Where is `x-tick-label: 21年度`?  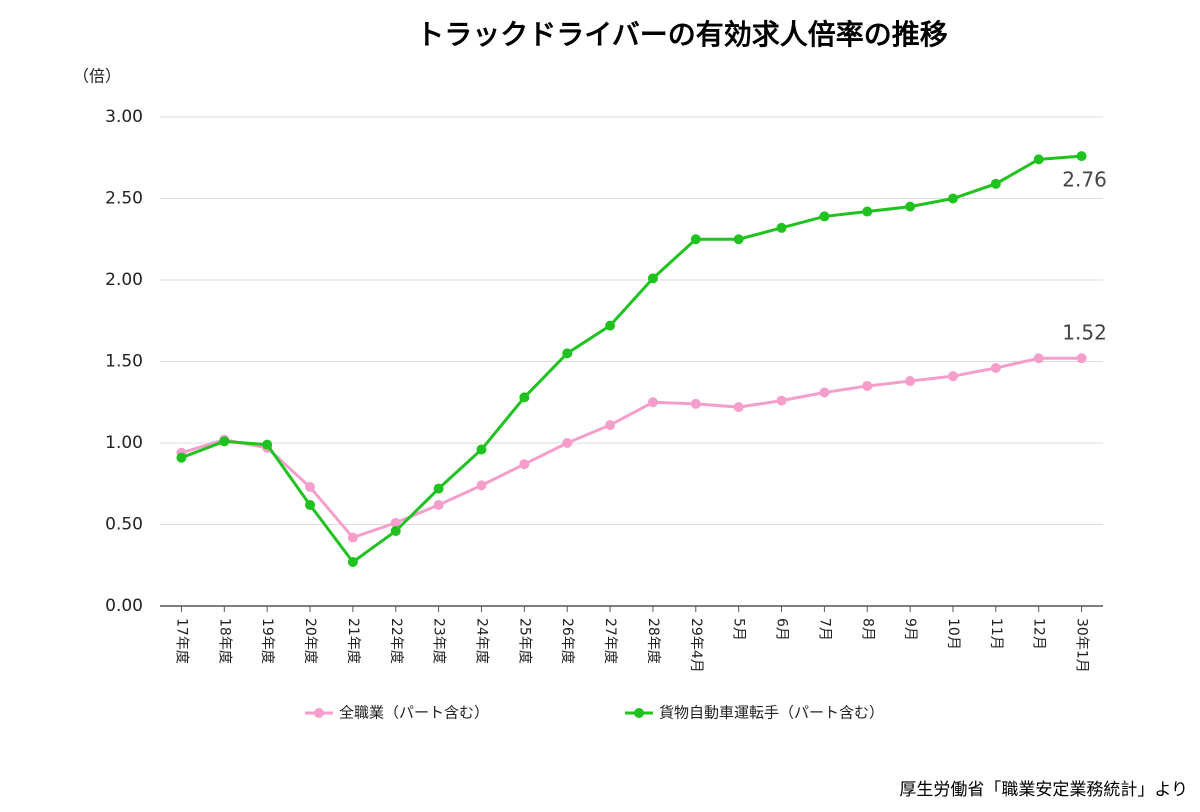 x-tick-label: 21年度 is located at coordinates (353, 641).